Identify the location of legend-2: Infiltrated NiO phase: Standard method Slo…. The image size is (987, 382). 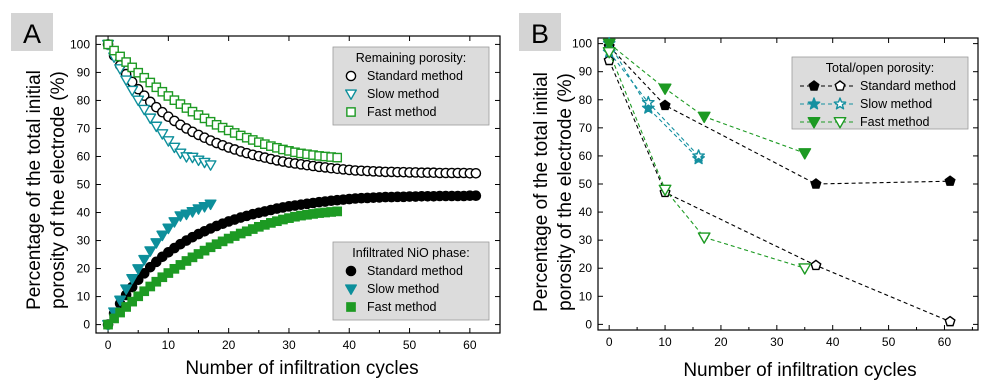
(411, 281).